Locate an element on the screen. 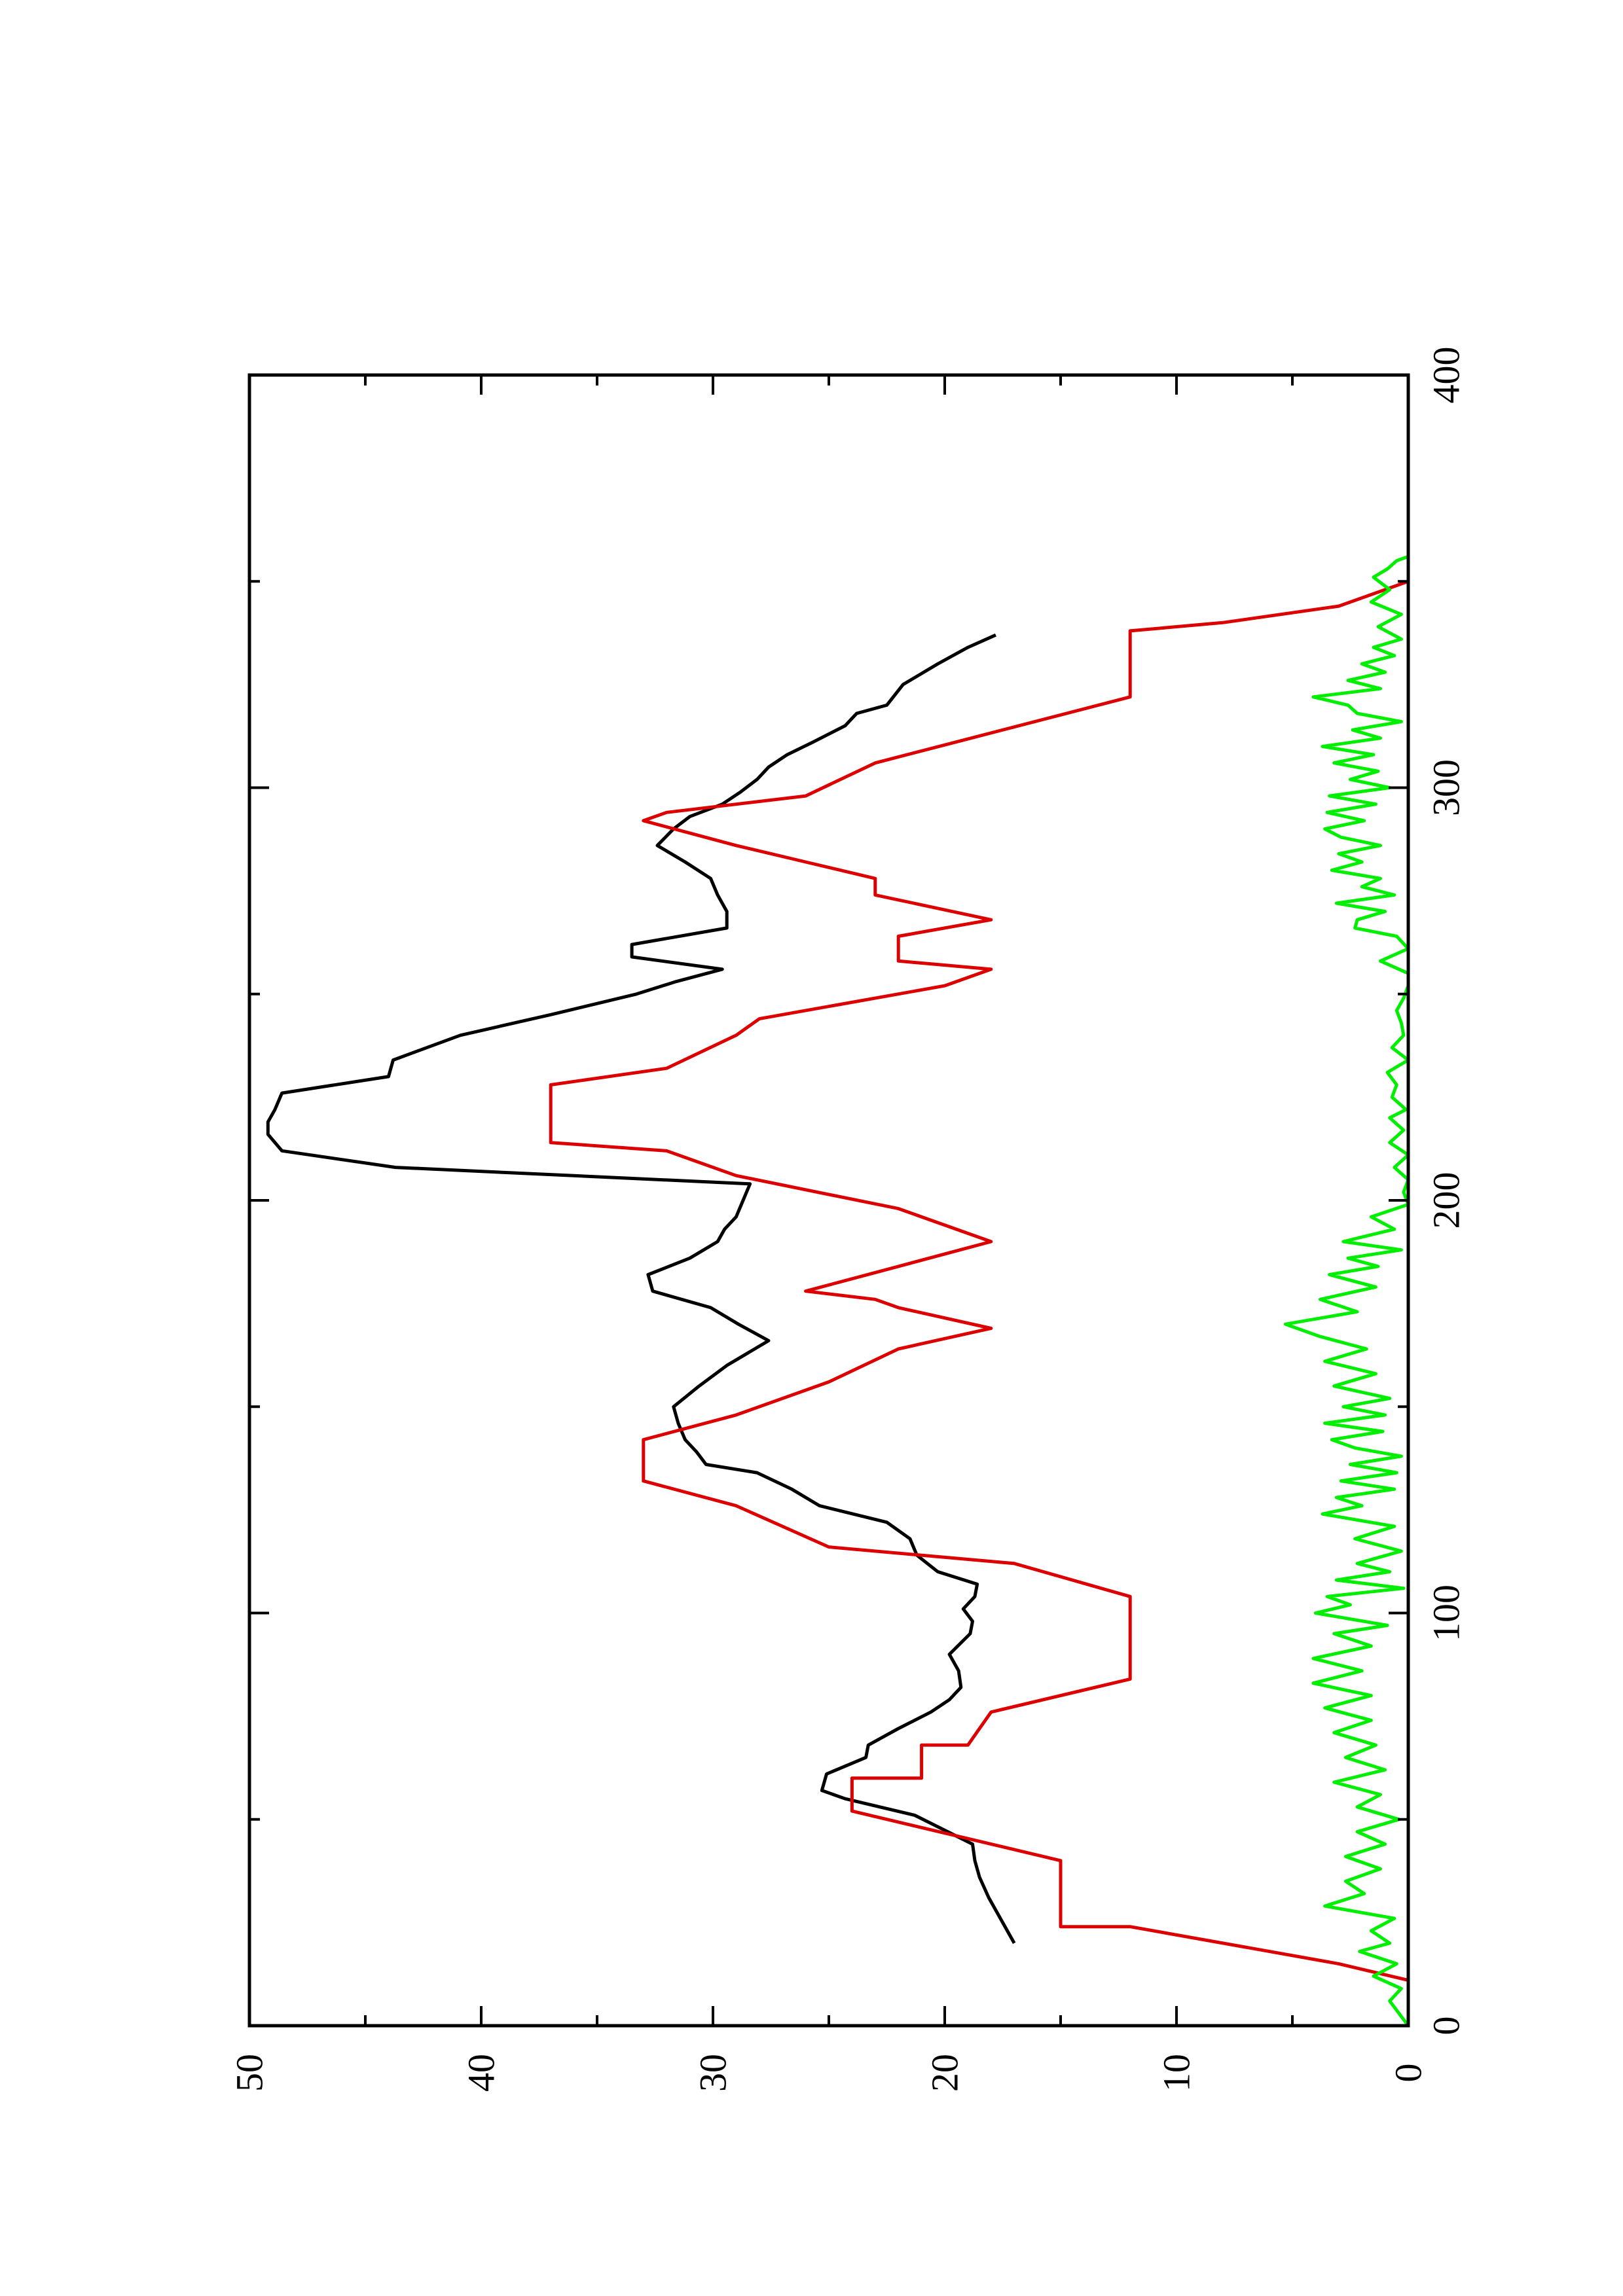 This screenshot has height=2296, width=1623. y-tick-label: 40 is located at coordinates (481, 2073).